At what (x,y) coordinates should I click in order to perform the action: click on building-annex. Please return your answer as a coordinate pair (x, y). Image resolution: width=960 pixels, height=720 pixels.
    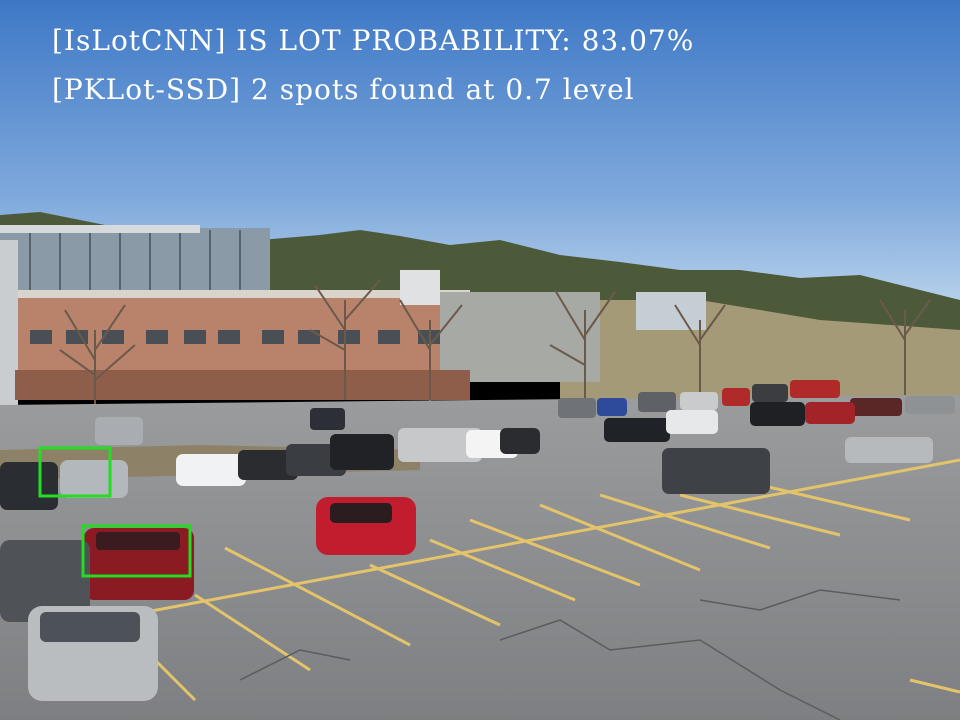
    Looking at the image, I should click on (420, 287).